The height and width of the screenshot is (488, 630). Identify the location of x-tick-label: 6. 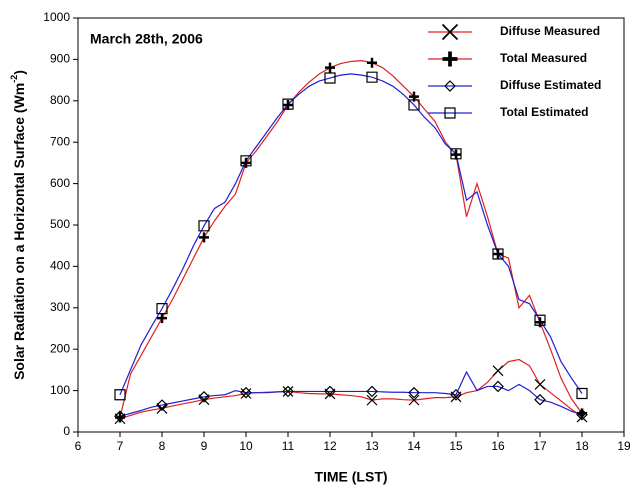
(78, 446).